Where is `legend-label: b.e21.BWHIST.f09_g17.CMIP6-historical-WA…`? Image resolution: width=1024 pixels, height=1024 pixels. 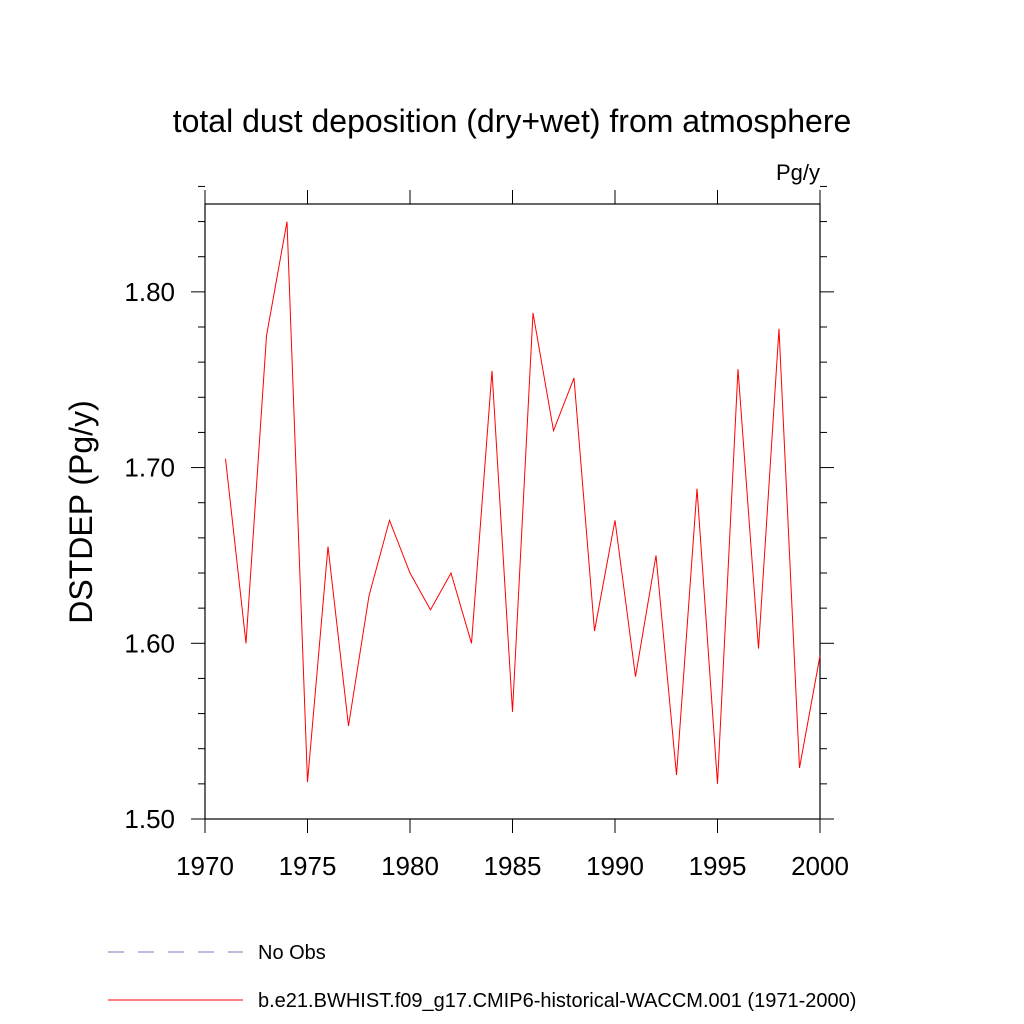 legend-label: b.e21.BWHIST.f09_g17.CMIP6-historical-WA… is located at coordinates (557, 1001).